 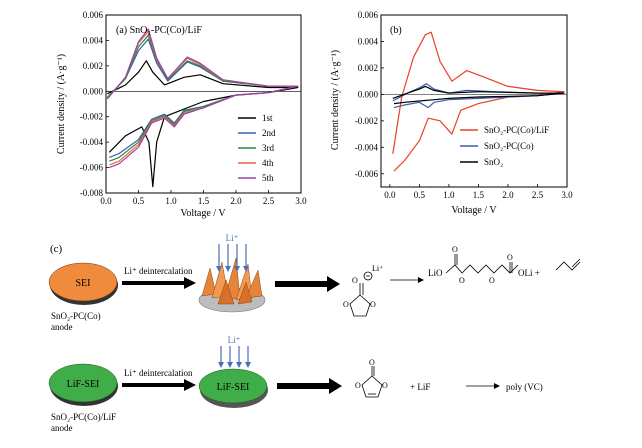 I want to click on ledc-o3: O, so click(x=492, y=280).